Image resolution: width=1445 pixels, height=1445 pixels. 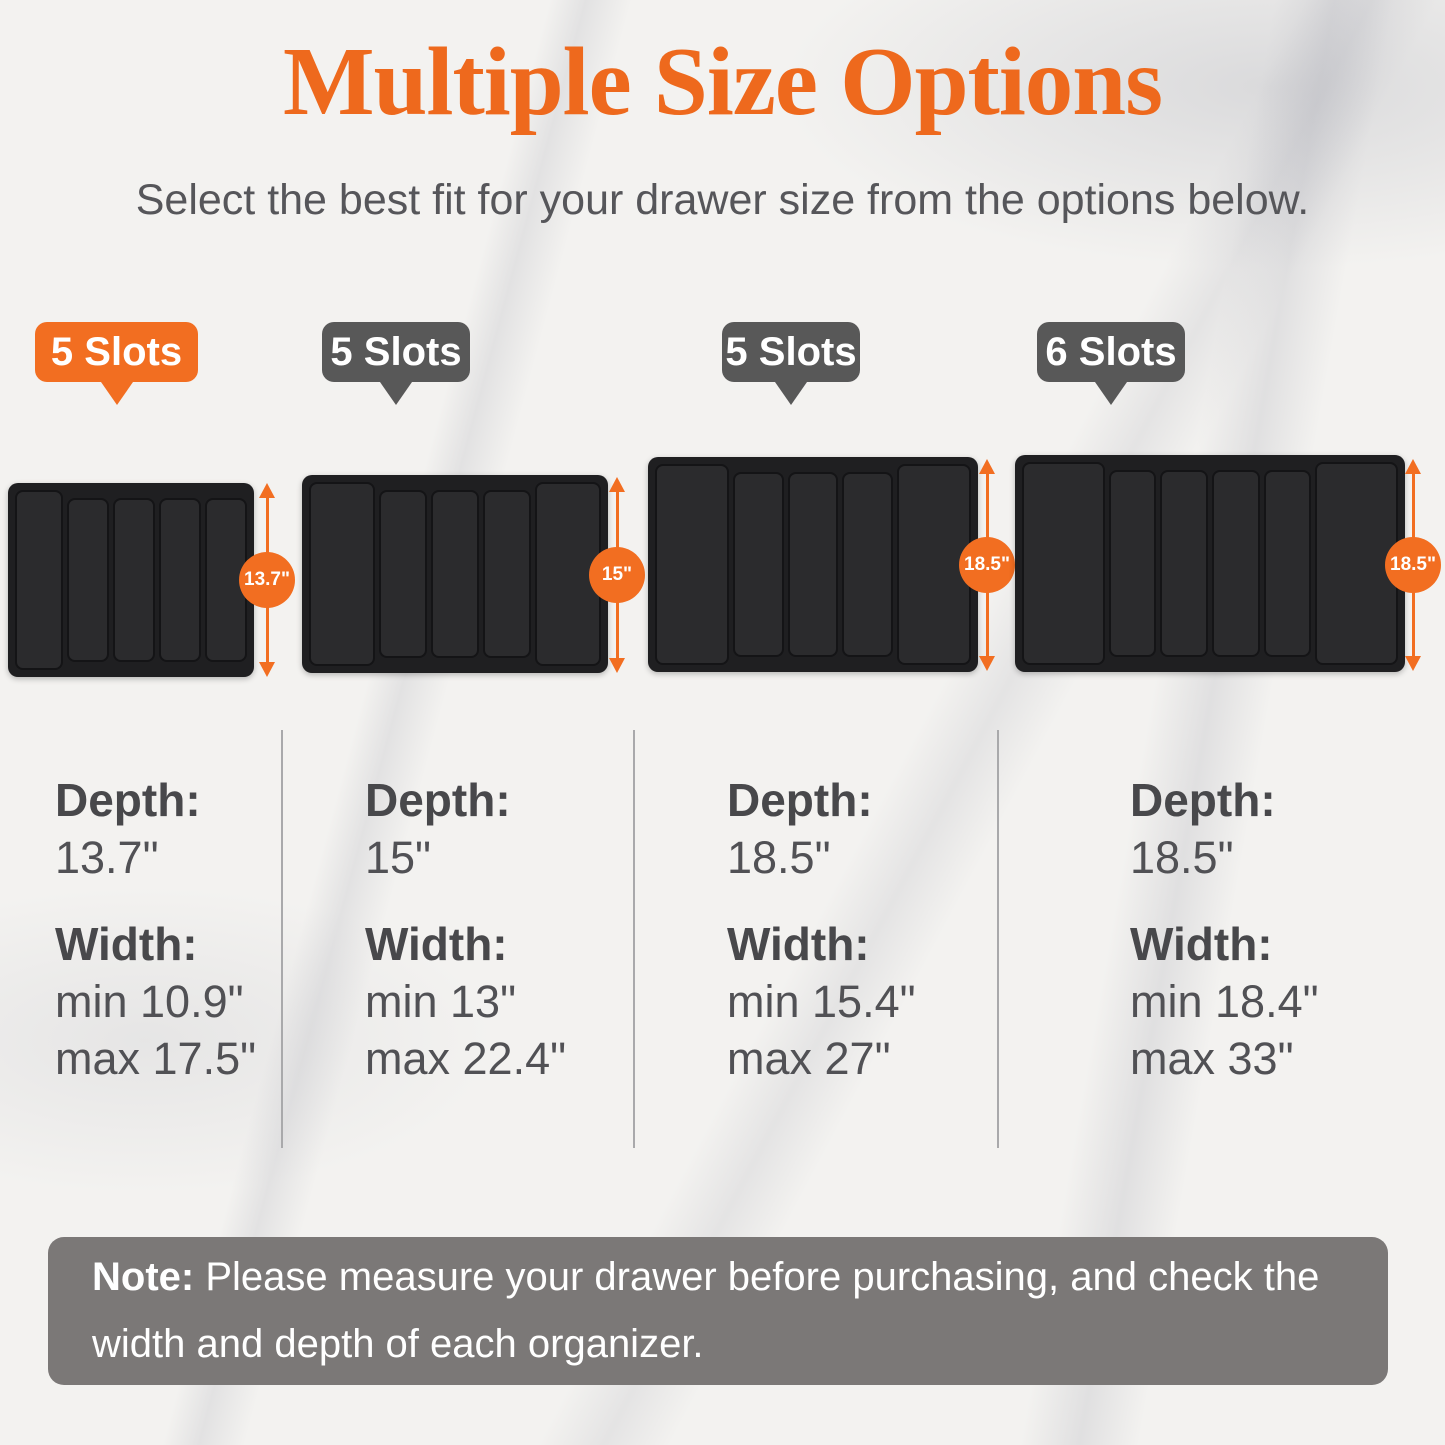 I want to click on page-title: Multiple Size Options, so click(x=723, y=81).